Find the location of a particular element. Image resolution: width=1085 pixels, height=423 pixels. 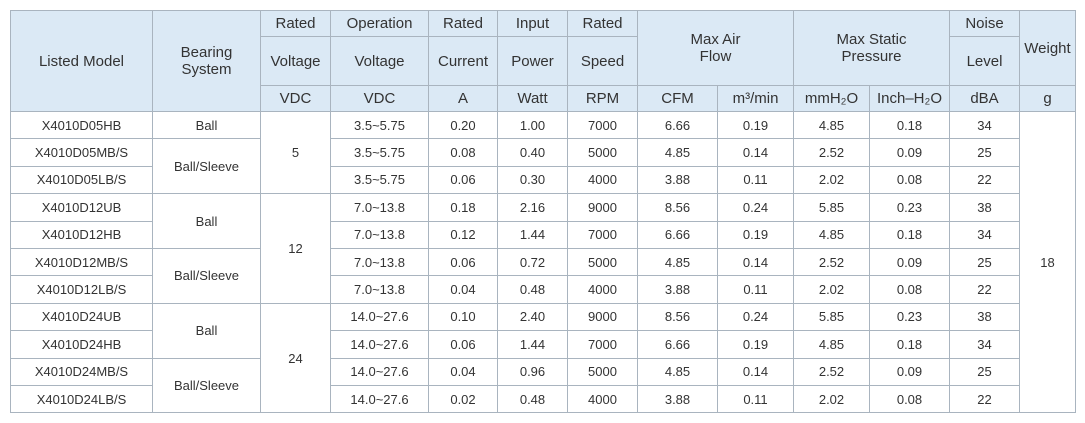

header-cell: Bearing System is located at coordinates (206, 61).